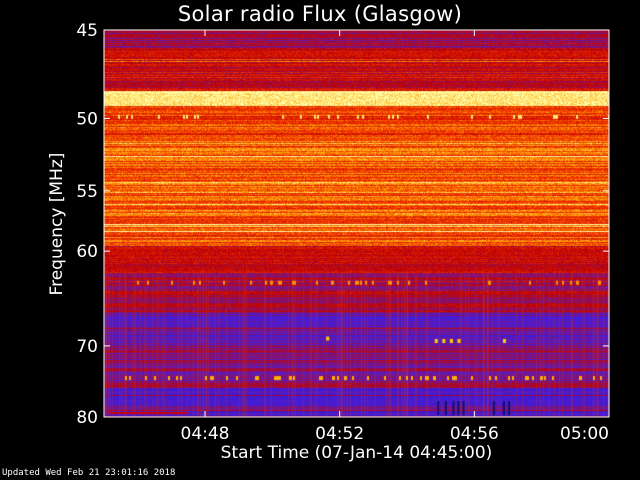 This screenshot has height=480, width=640. I want to click on y-tick-label: 45, so click(87, 31).